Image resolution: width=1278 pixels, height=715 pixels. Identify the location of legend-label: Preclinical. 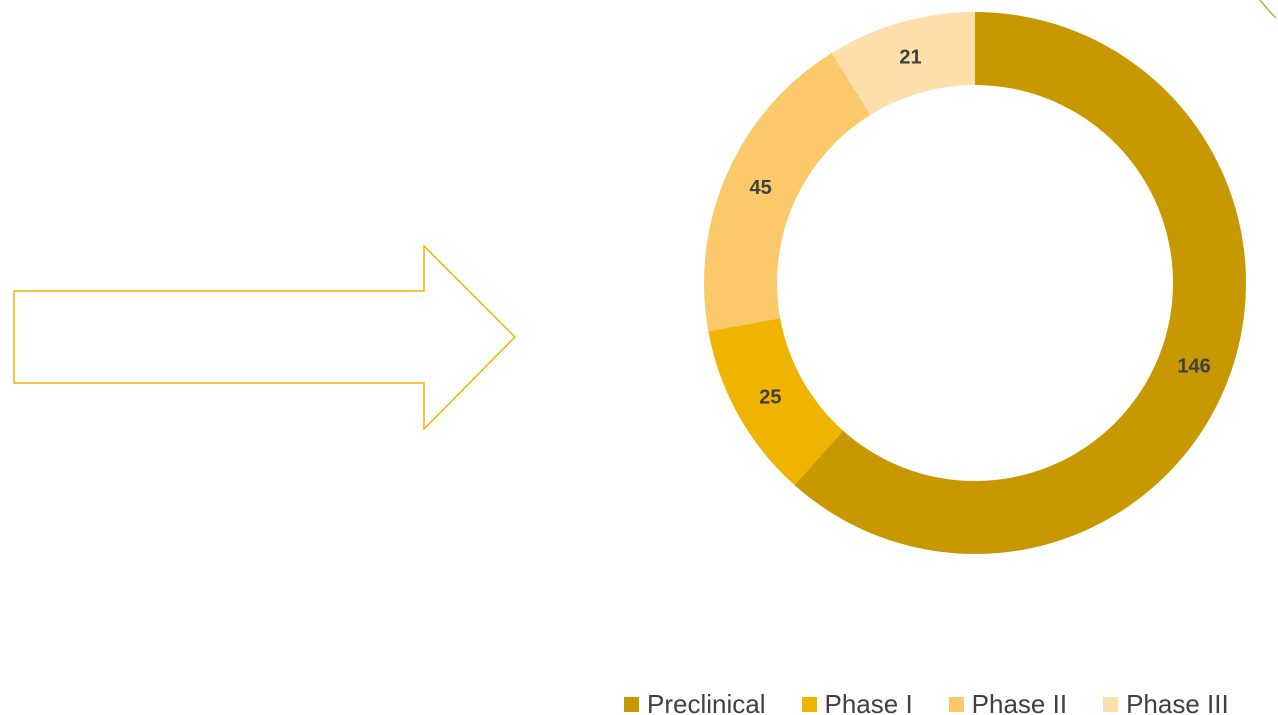
(706, 701).